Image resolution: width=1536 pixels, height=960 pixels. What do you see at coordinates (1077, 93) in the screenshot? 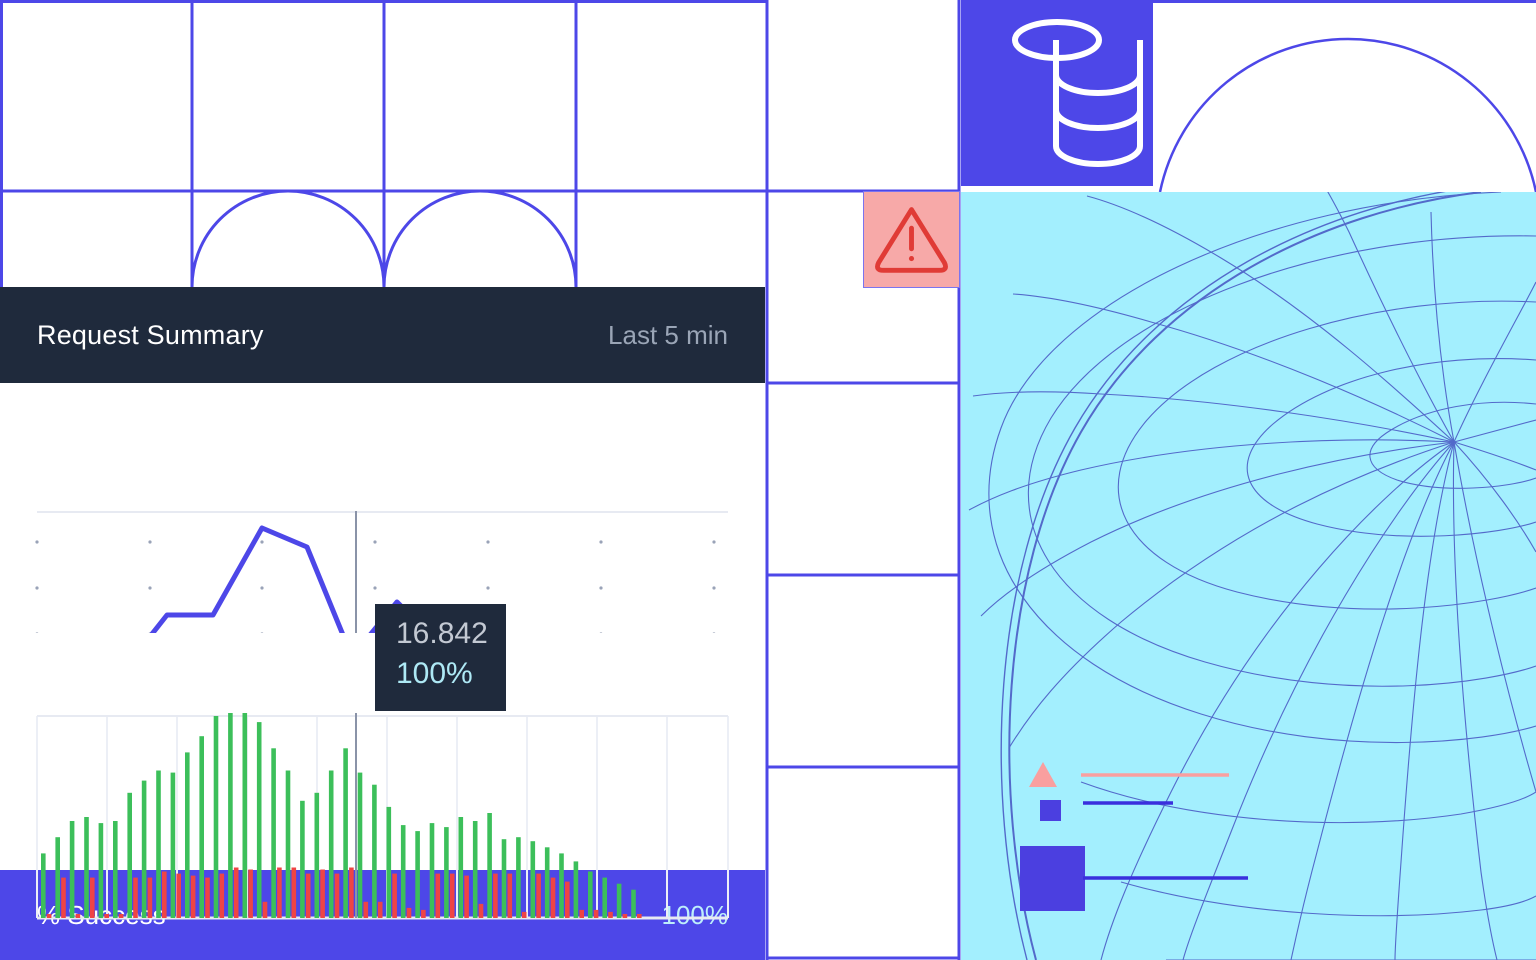
I see `database-icon` at bounding box center [1077, 93].